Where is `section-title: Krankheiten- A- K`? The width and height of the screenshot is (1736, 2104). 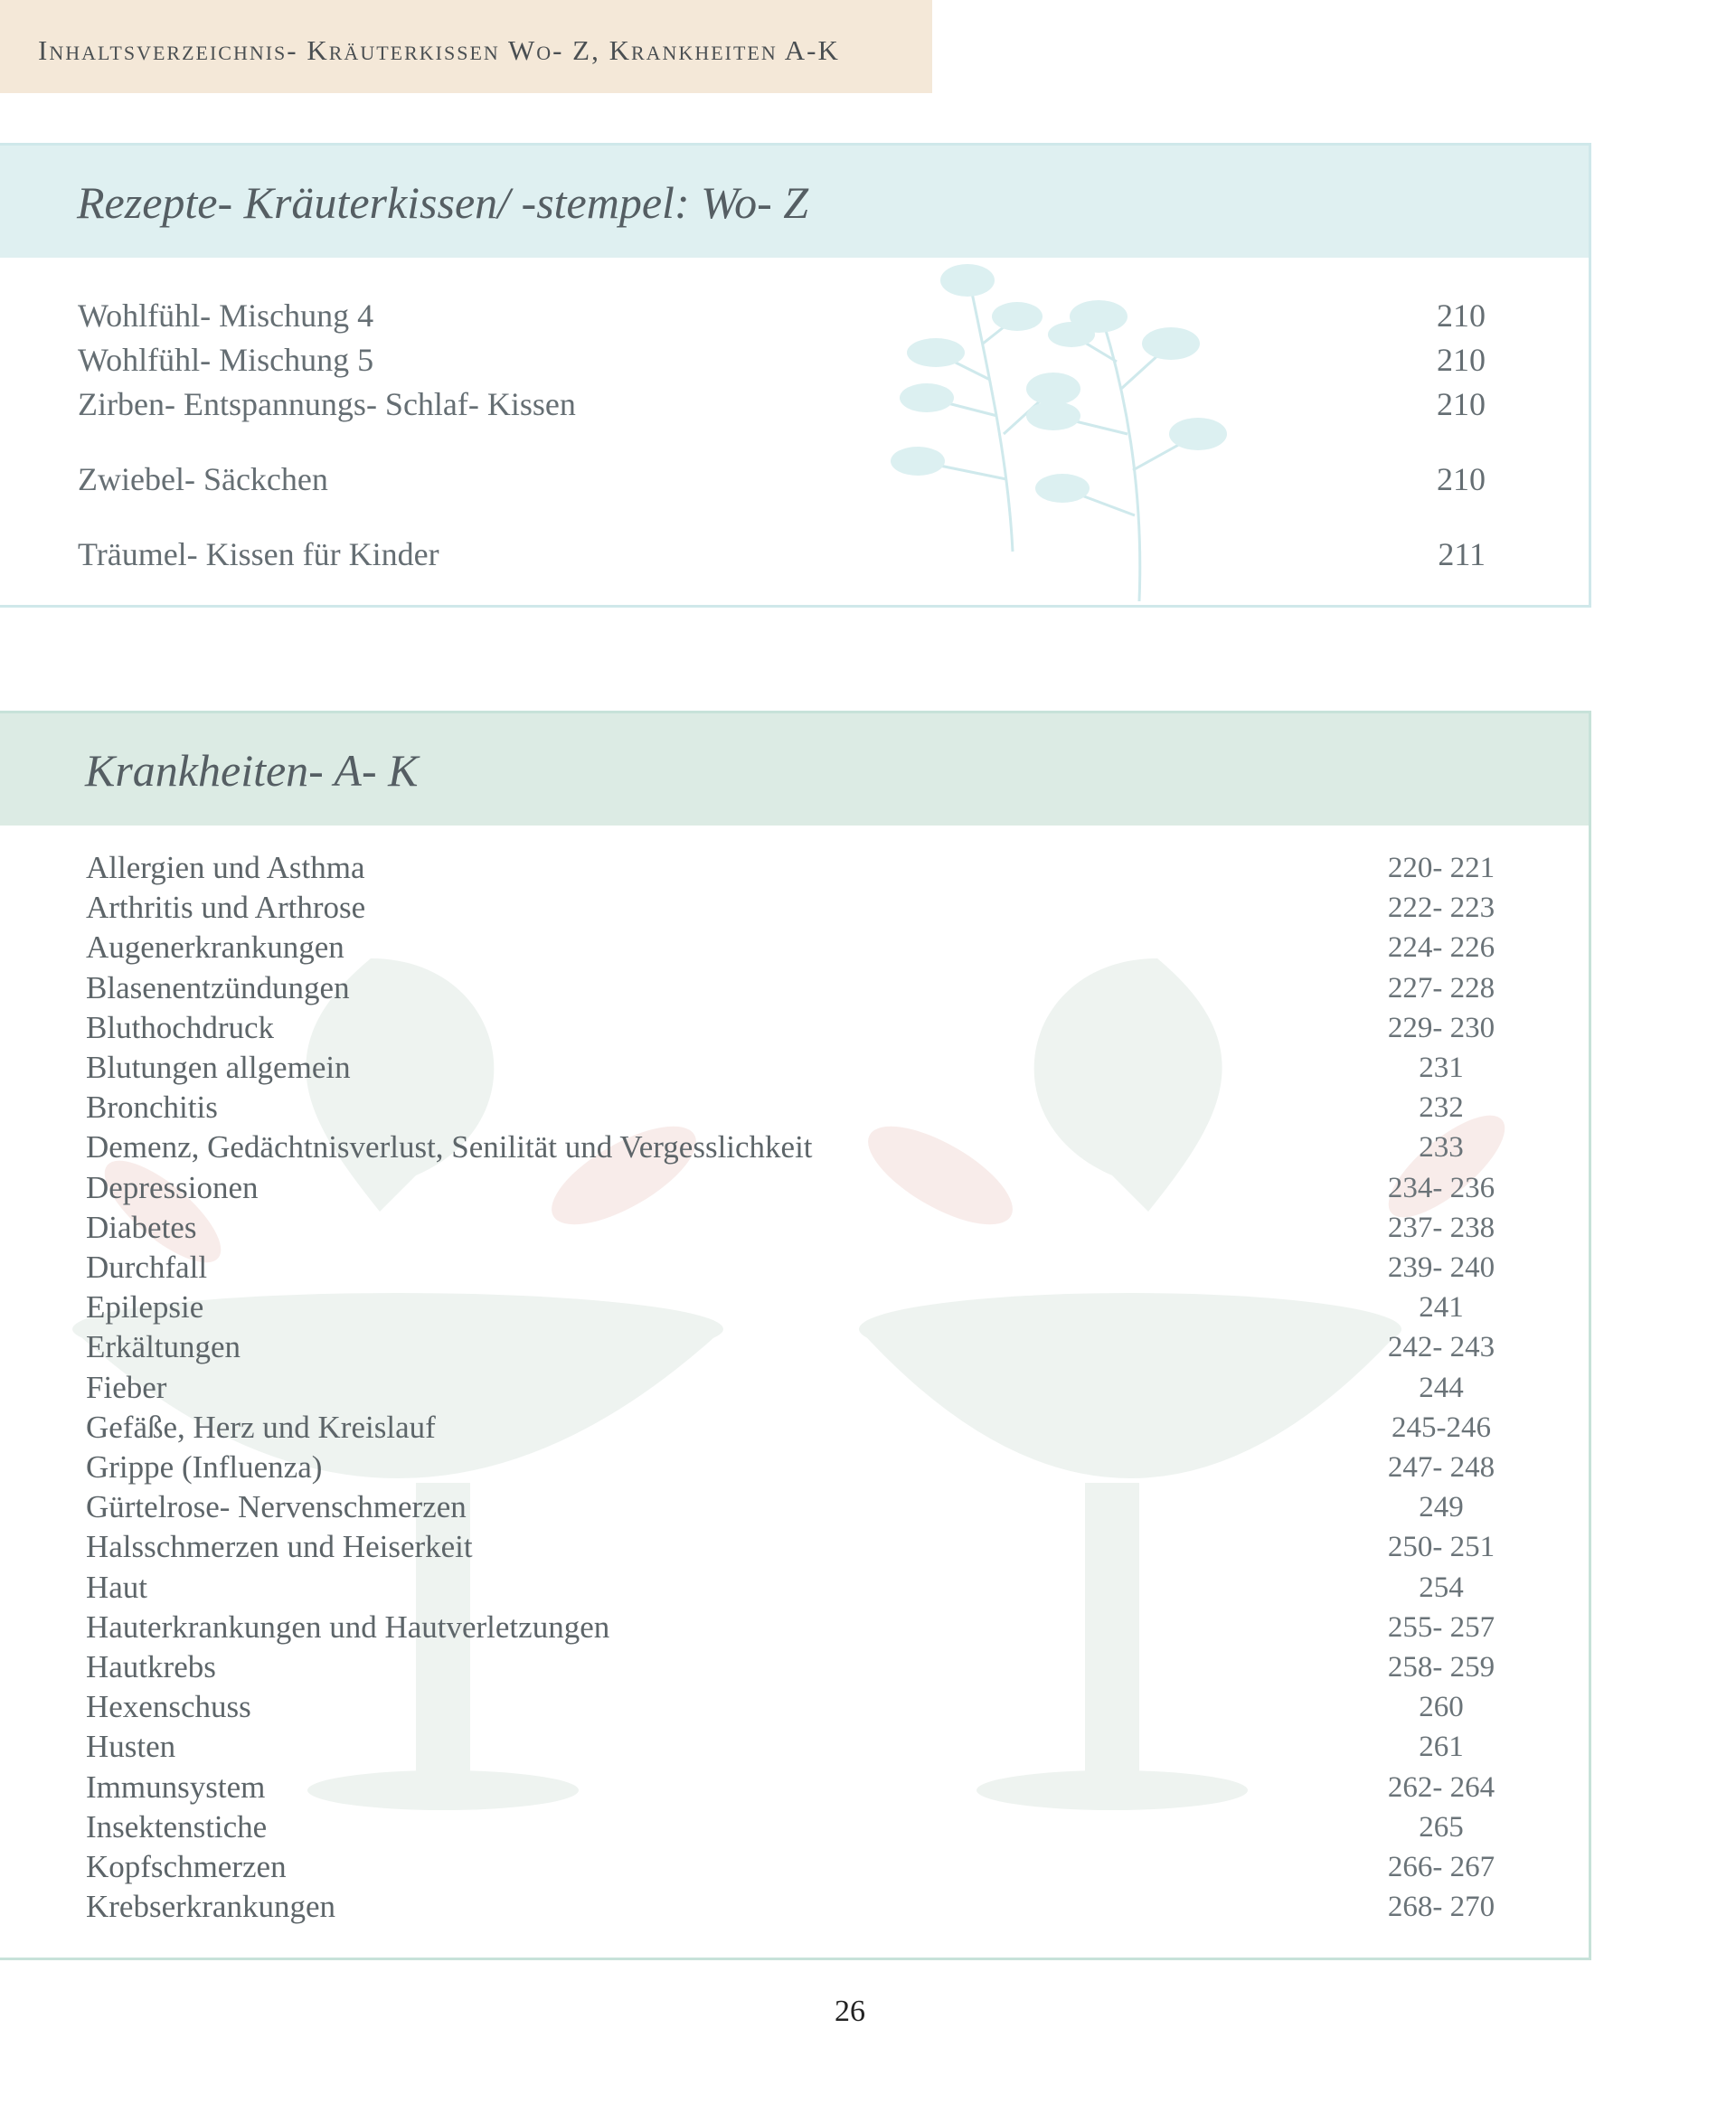 section-title: Krankheiten- A- K is located at coordinates (252, 770).